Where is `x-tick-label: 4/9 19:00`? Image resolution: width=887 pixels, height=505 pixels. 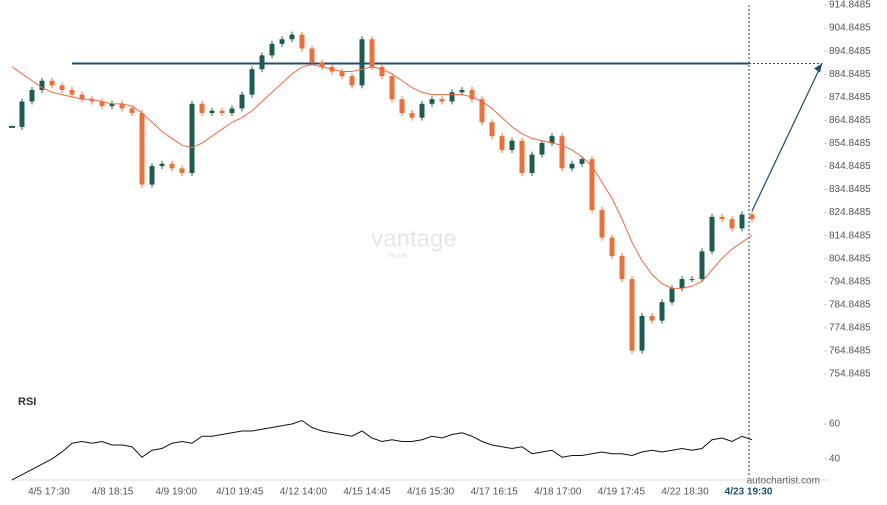 x-tick-label: 4/9 19:00 is located at coordinates (176, 492).